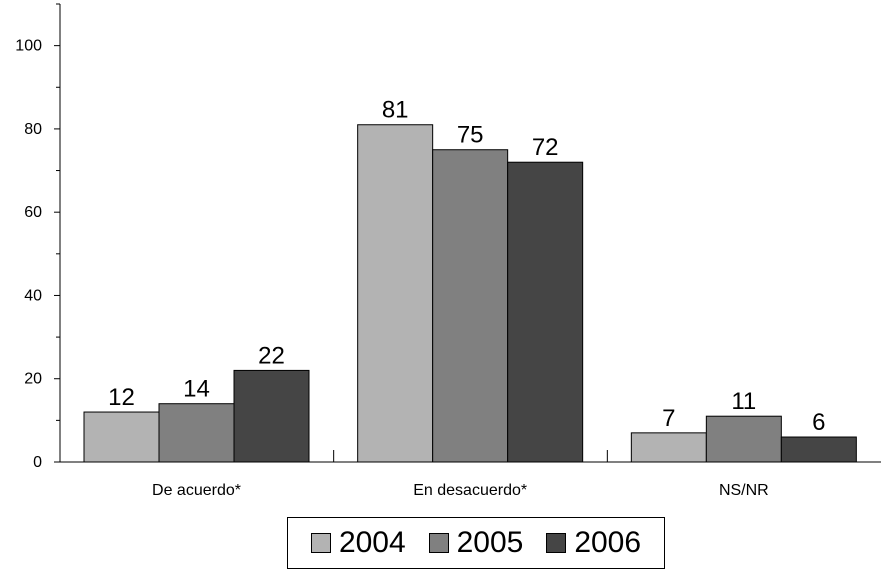 This screenshot has width=889, height=571. What do you see at coordinates (196, 389) in the screenshot?
I see `data-label: 14` at bounding box center [196, 389].